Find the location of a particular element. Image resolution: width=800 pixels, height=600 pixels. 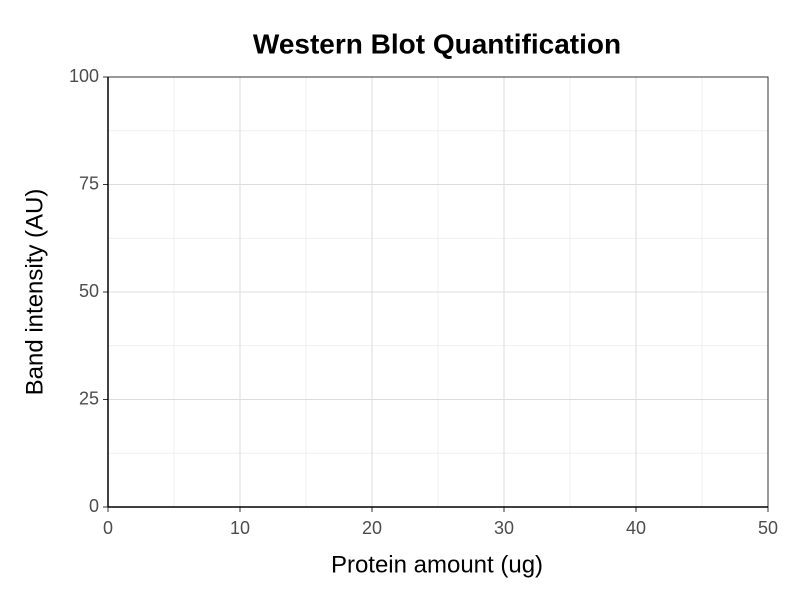

y-tick-label: 75 is located at coordinates (89, 183).